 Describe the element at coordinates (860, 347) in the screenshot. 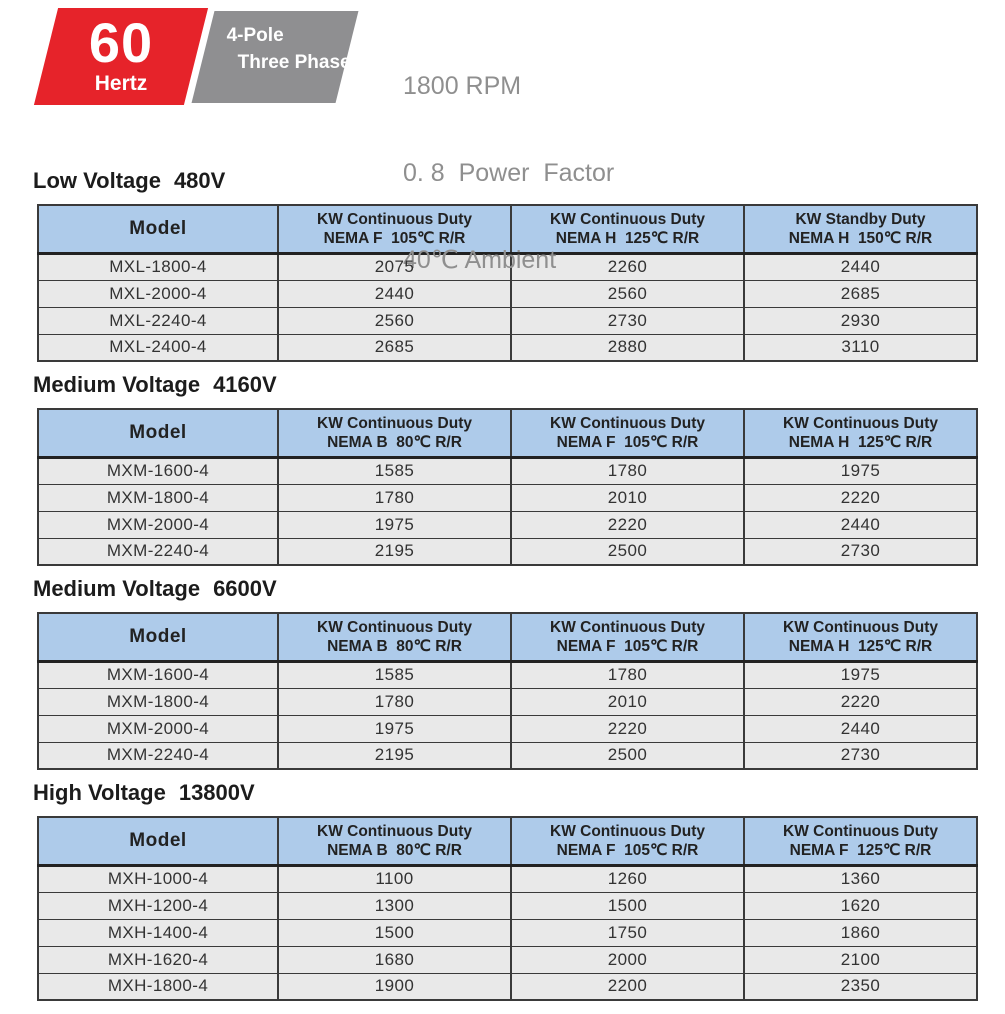

I see `kw-value-cell: 3110` at that location.